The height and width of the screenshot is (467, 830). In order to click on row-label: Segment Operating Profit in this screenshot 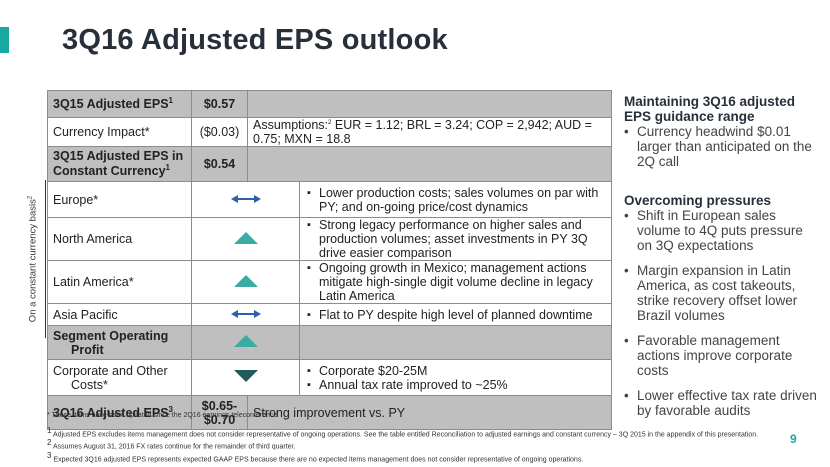, I will do `click(119, 342)`.